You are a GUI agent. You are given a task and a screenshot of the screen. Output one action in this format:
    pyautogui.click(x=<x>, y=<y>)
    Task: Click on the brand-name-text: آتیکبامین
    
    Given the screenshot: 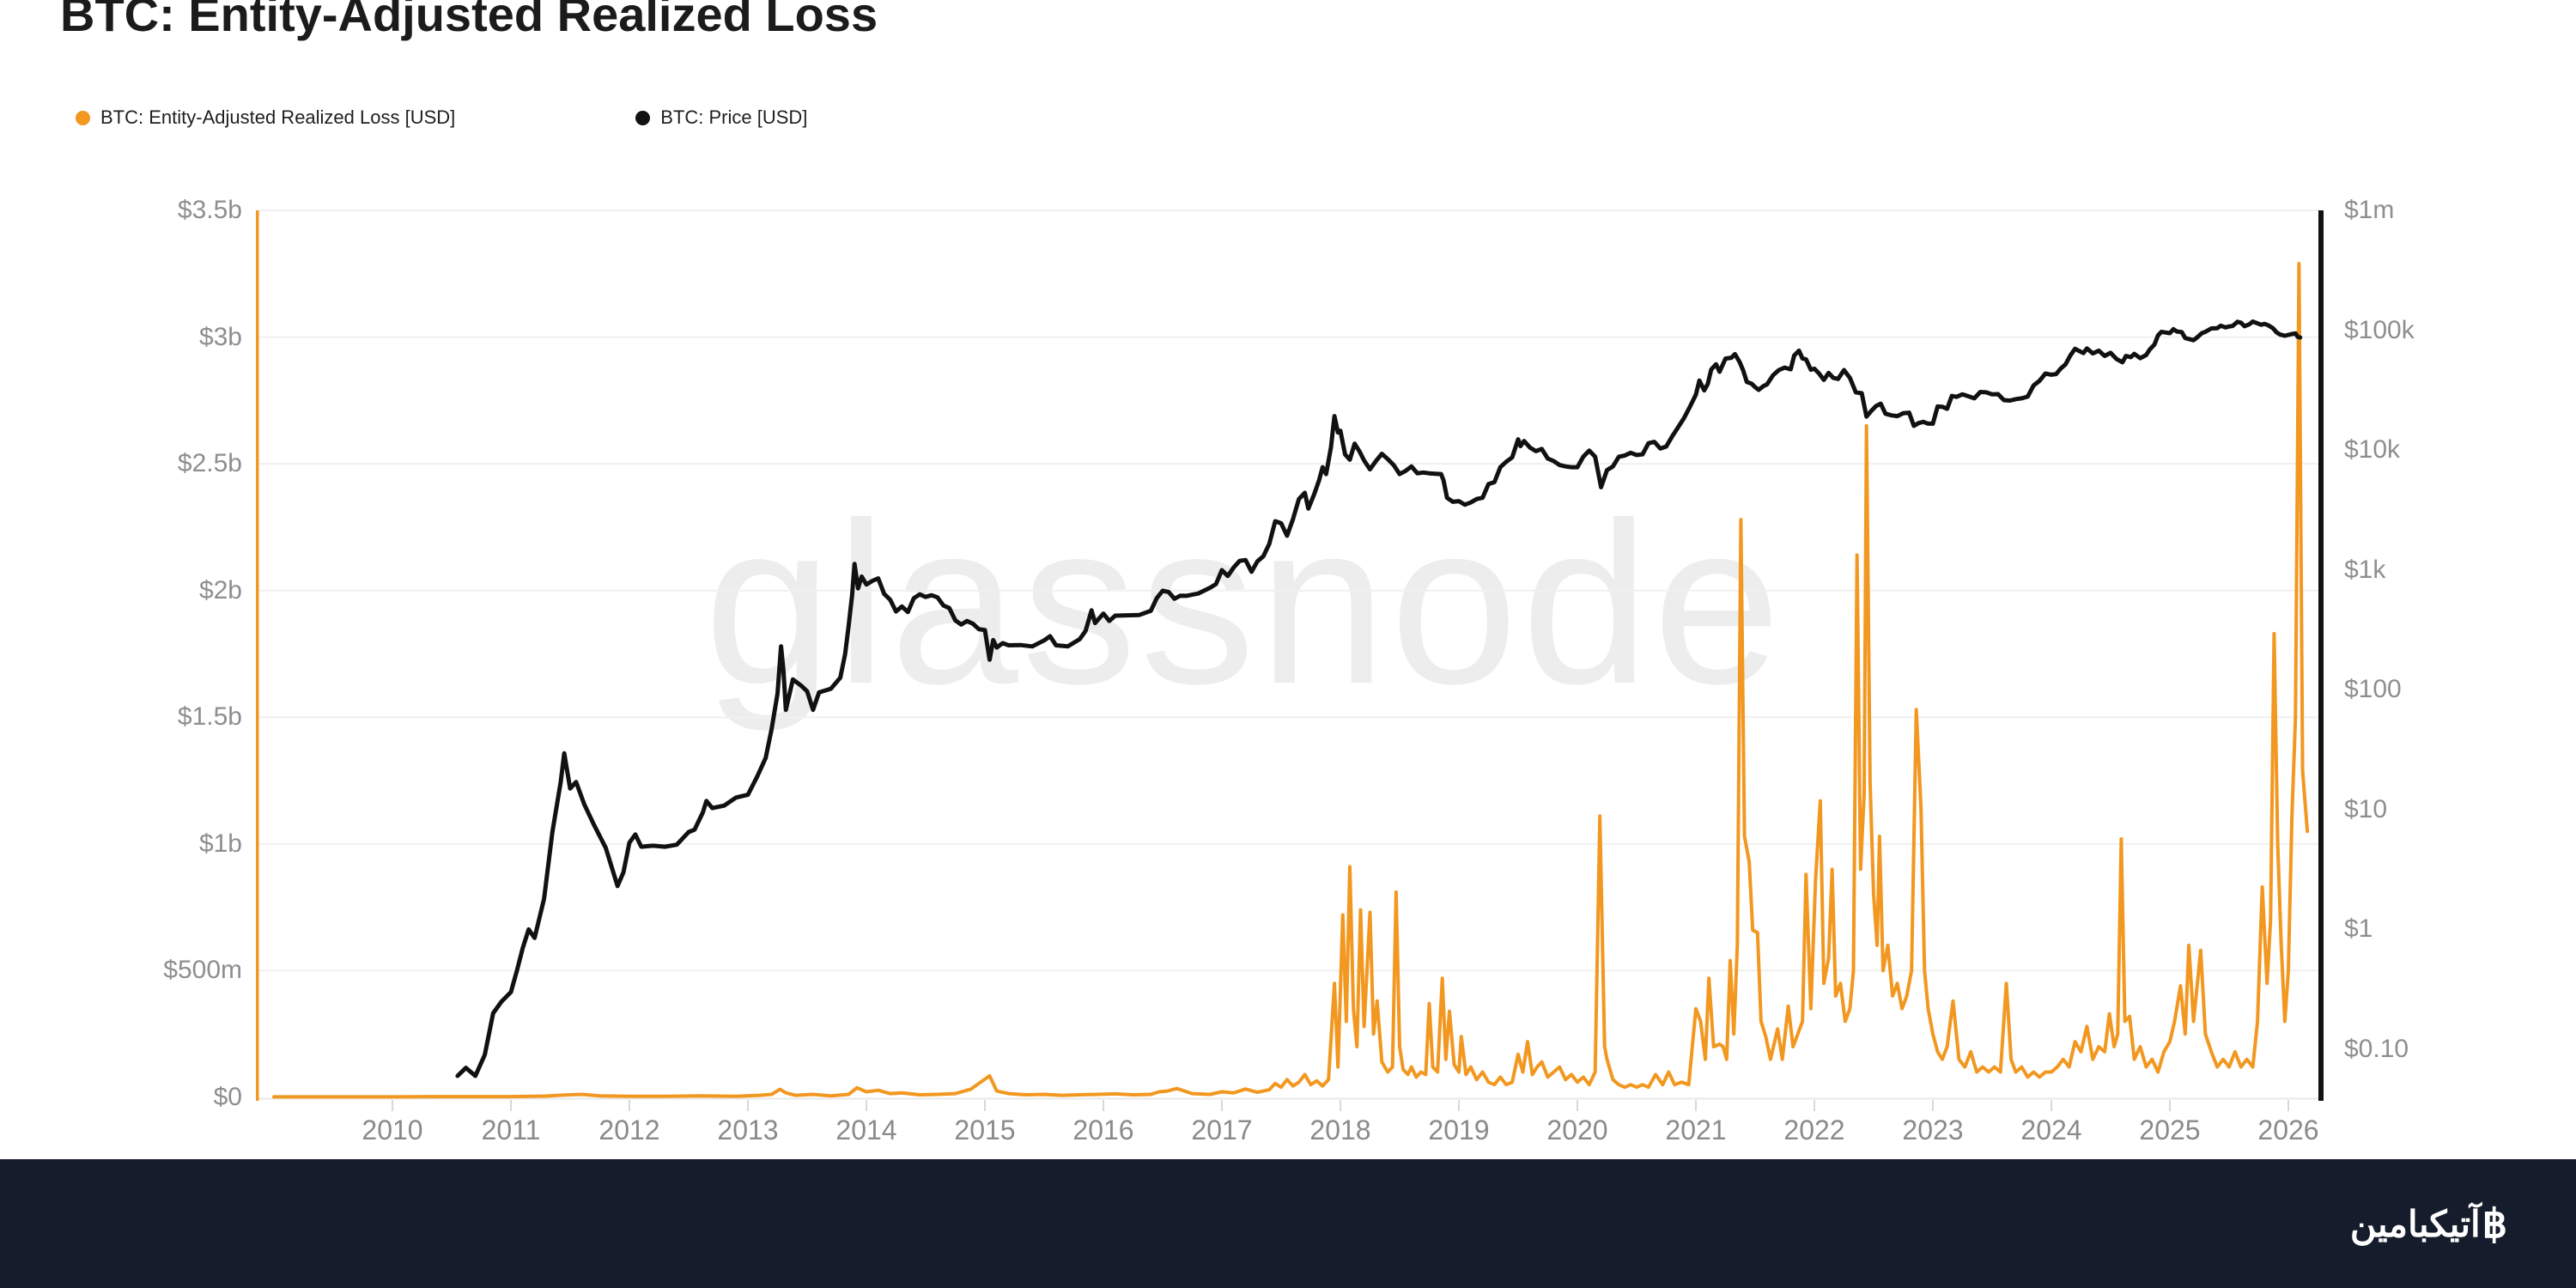 What is the action you would take?
    pyautogui.click(x=2415, y=1224)
    